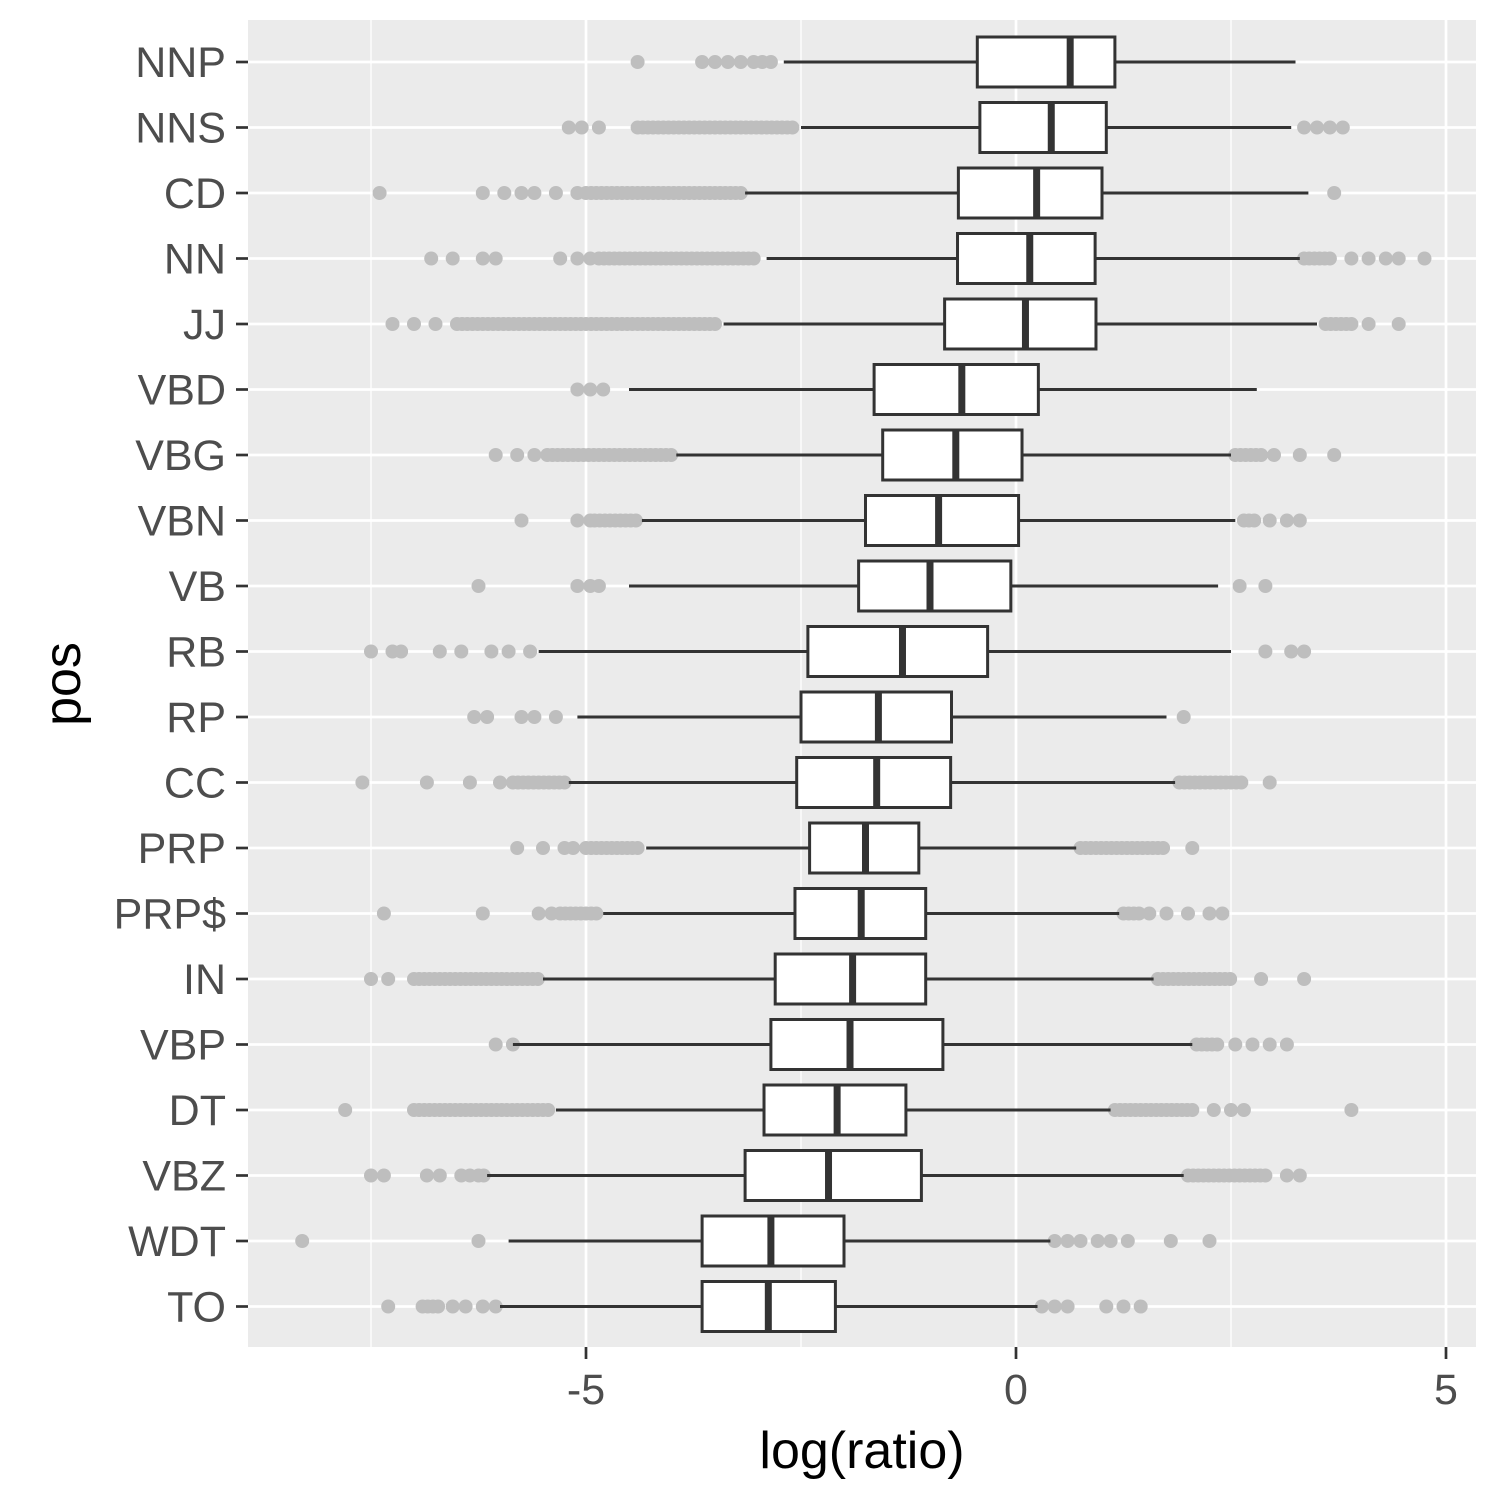 This screenshot has height=1500, width=1500. What do you see at coordinates (1446, 1390) in the screenshot?
I see `x-tick-label: 5` at bounding box center [1446, 1390].